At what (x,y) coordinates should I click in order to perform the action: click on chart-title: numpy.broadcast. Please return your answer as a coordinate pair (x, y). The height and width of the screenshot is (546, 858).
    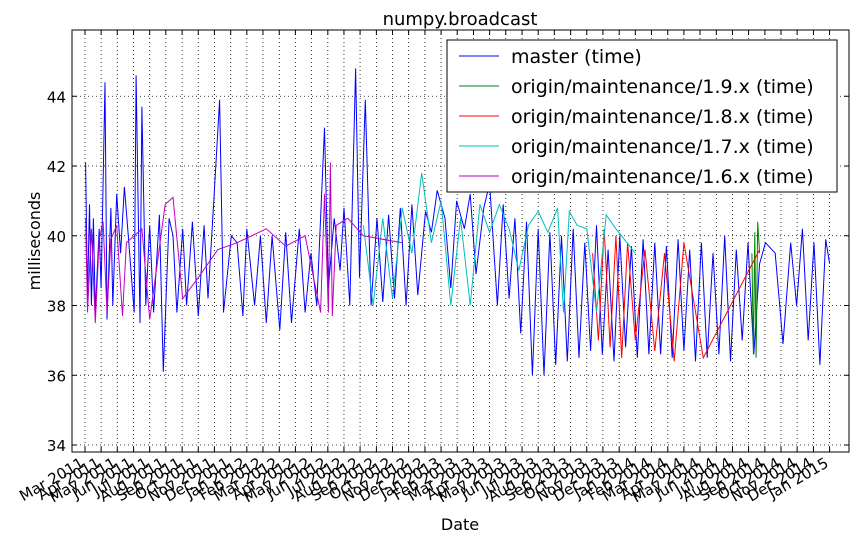
    Looking at the image, I should click on (460, 19).